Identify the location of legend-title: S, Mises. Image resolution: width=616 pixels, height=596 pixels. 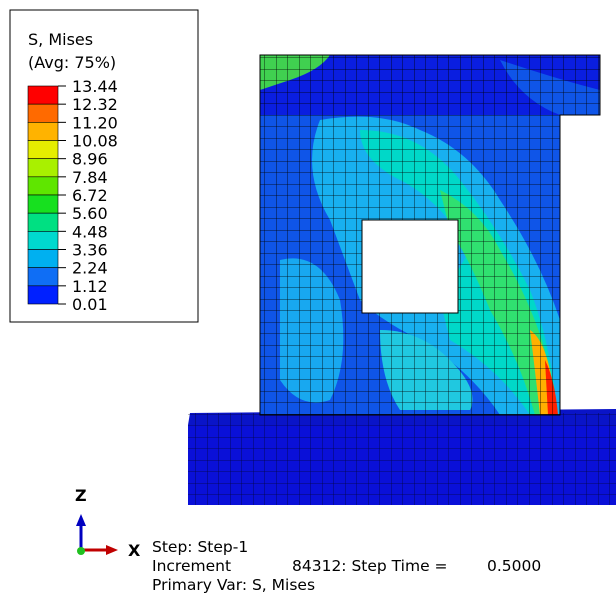
(60, 39).